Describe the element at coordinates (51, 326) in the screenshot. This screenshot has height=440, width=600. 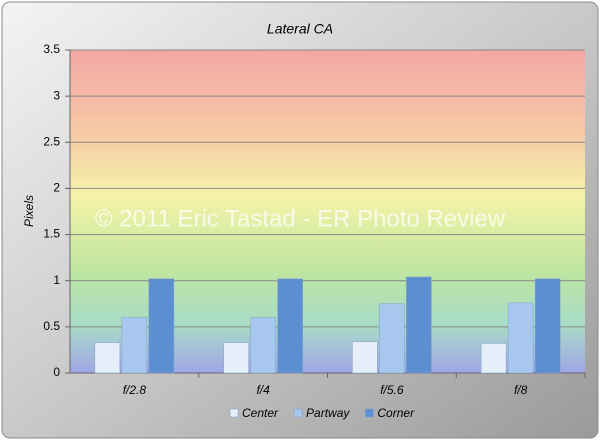
I see `y-tick-label: 0.5` at that location.